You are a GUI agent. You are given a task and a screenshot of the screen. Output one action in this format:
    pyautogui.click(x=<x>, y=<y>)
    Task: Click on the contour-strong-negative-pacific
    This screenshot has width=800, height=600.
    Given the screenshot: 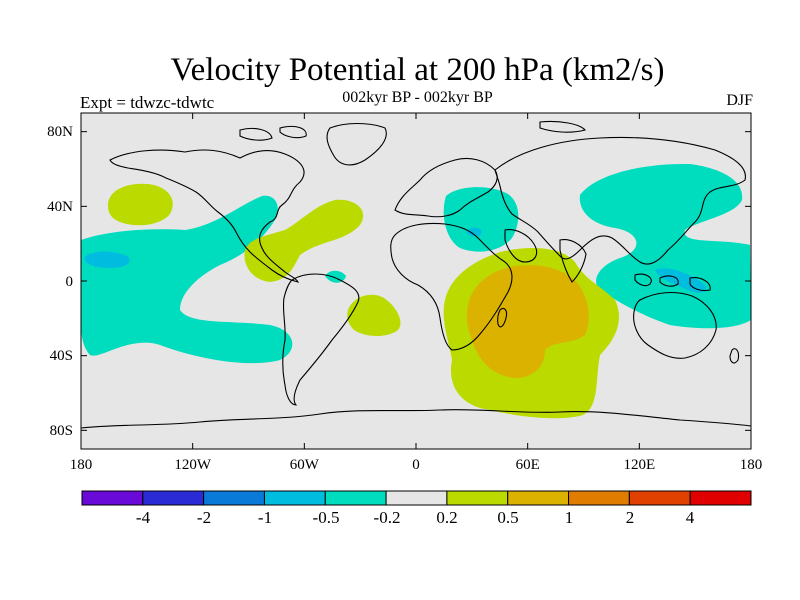 What is the action you would take?
    pyautogui.click(x=107, y=259)
    